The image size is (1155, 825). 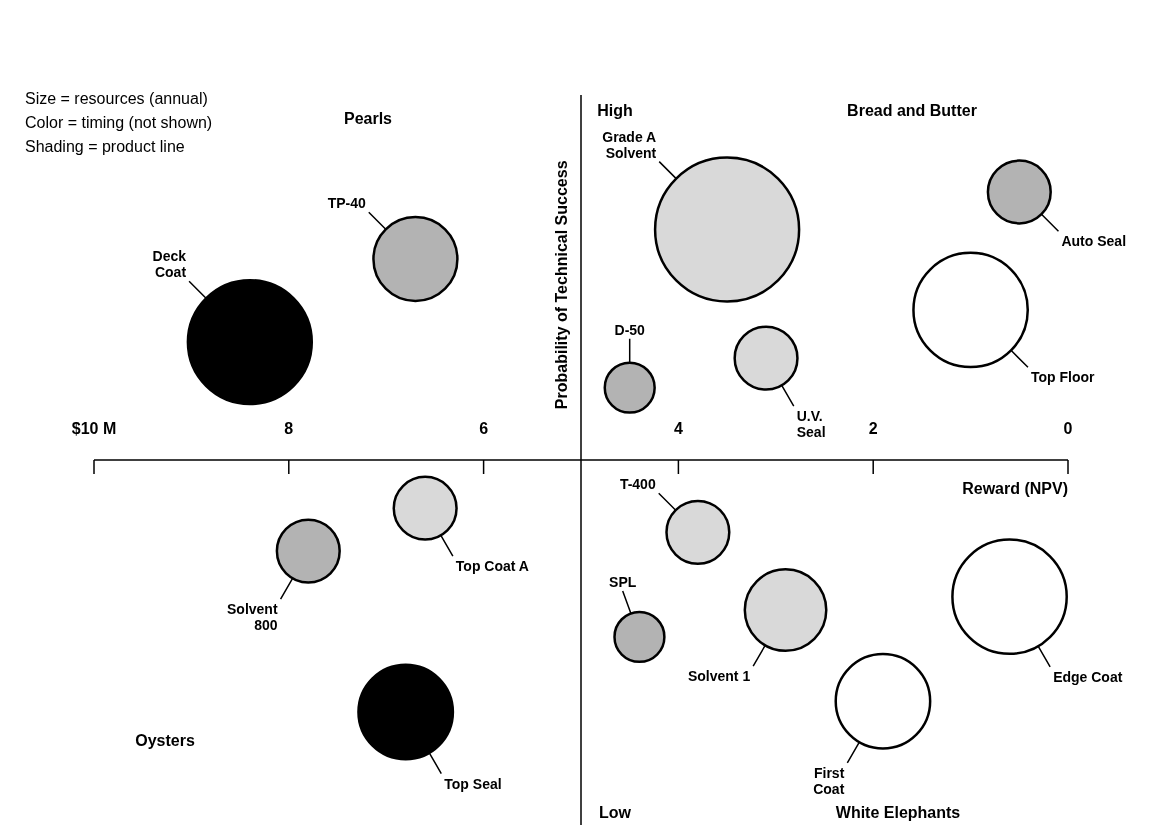 I want to click on x-tick-label: 6, so click(x=484, y=428).